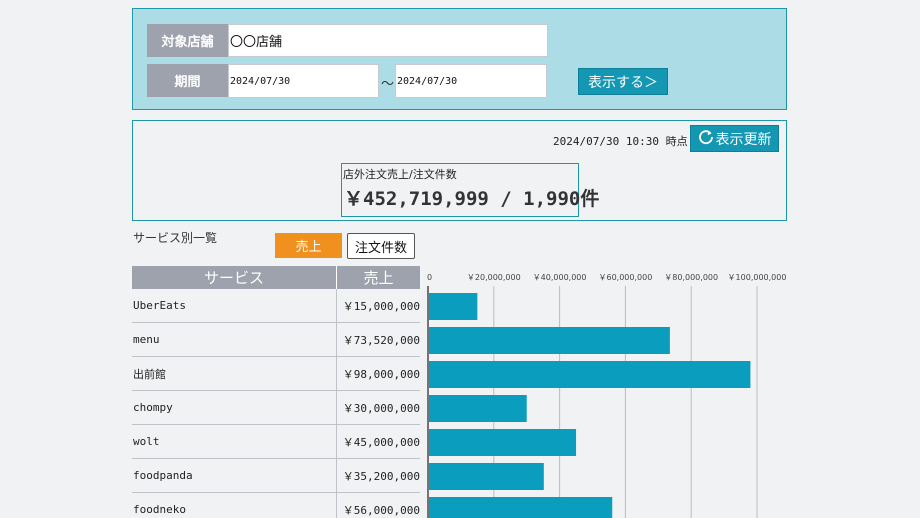 This screenshot has height=518, width=920. I want to click on store-field: 〇〇店舗, so click(388, 40).